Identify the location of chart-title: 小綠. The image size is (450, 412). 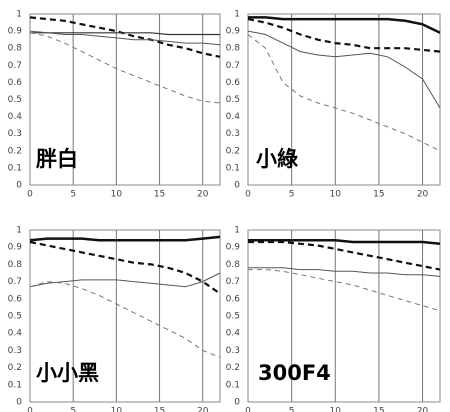
(277, 159).